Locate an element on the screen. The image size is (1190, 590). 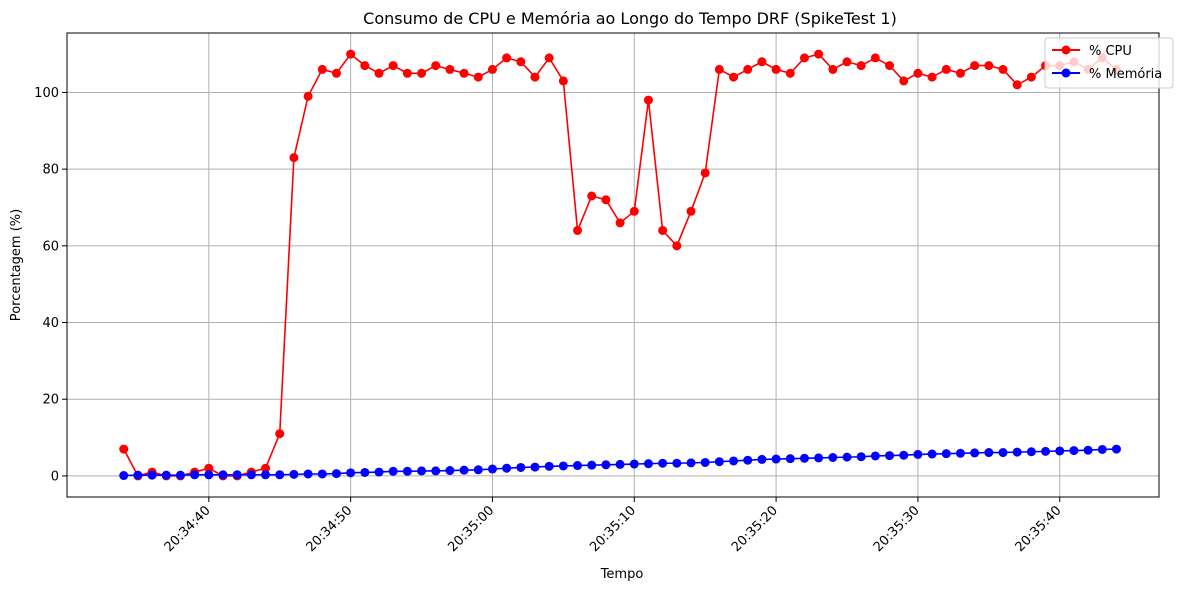
legend: % CPU % Memória is located at coordinates (1109, 63).